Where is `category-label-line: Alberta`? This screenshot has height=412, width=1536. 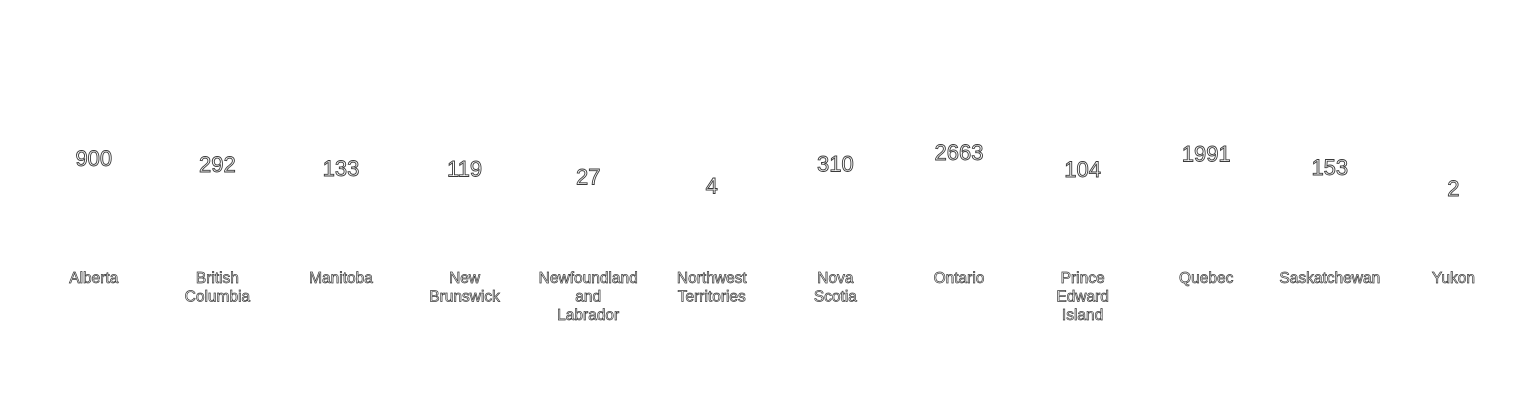
category-label-line: Alberta is located at coordinates (93, 278).